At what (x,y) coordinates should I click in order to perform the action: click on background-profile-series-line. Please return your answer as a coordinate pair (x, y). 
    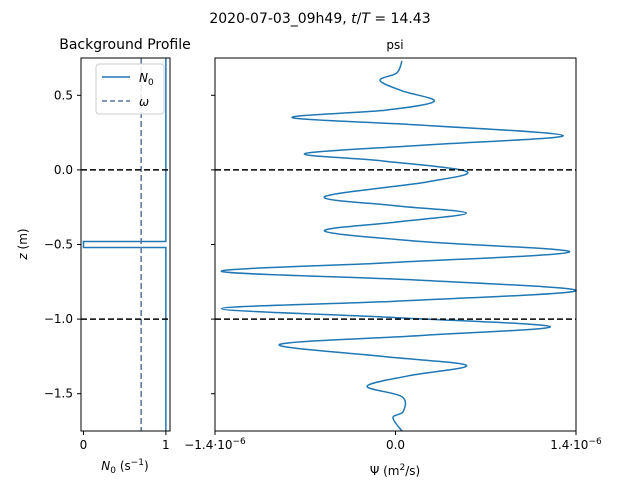
    Looking at the image, I should click on (124, 244).